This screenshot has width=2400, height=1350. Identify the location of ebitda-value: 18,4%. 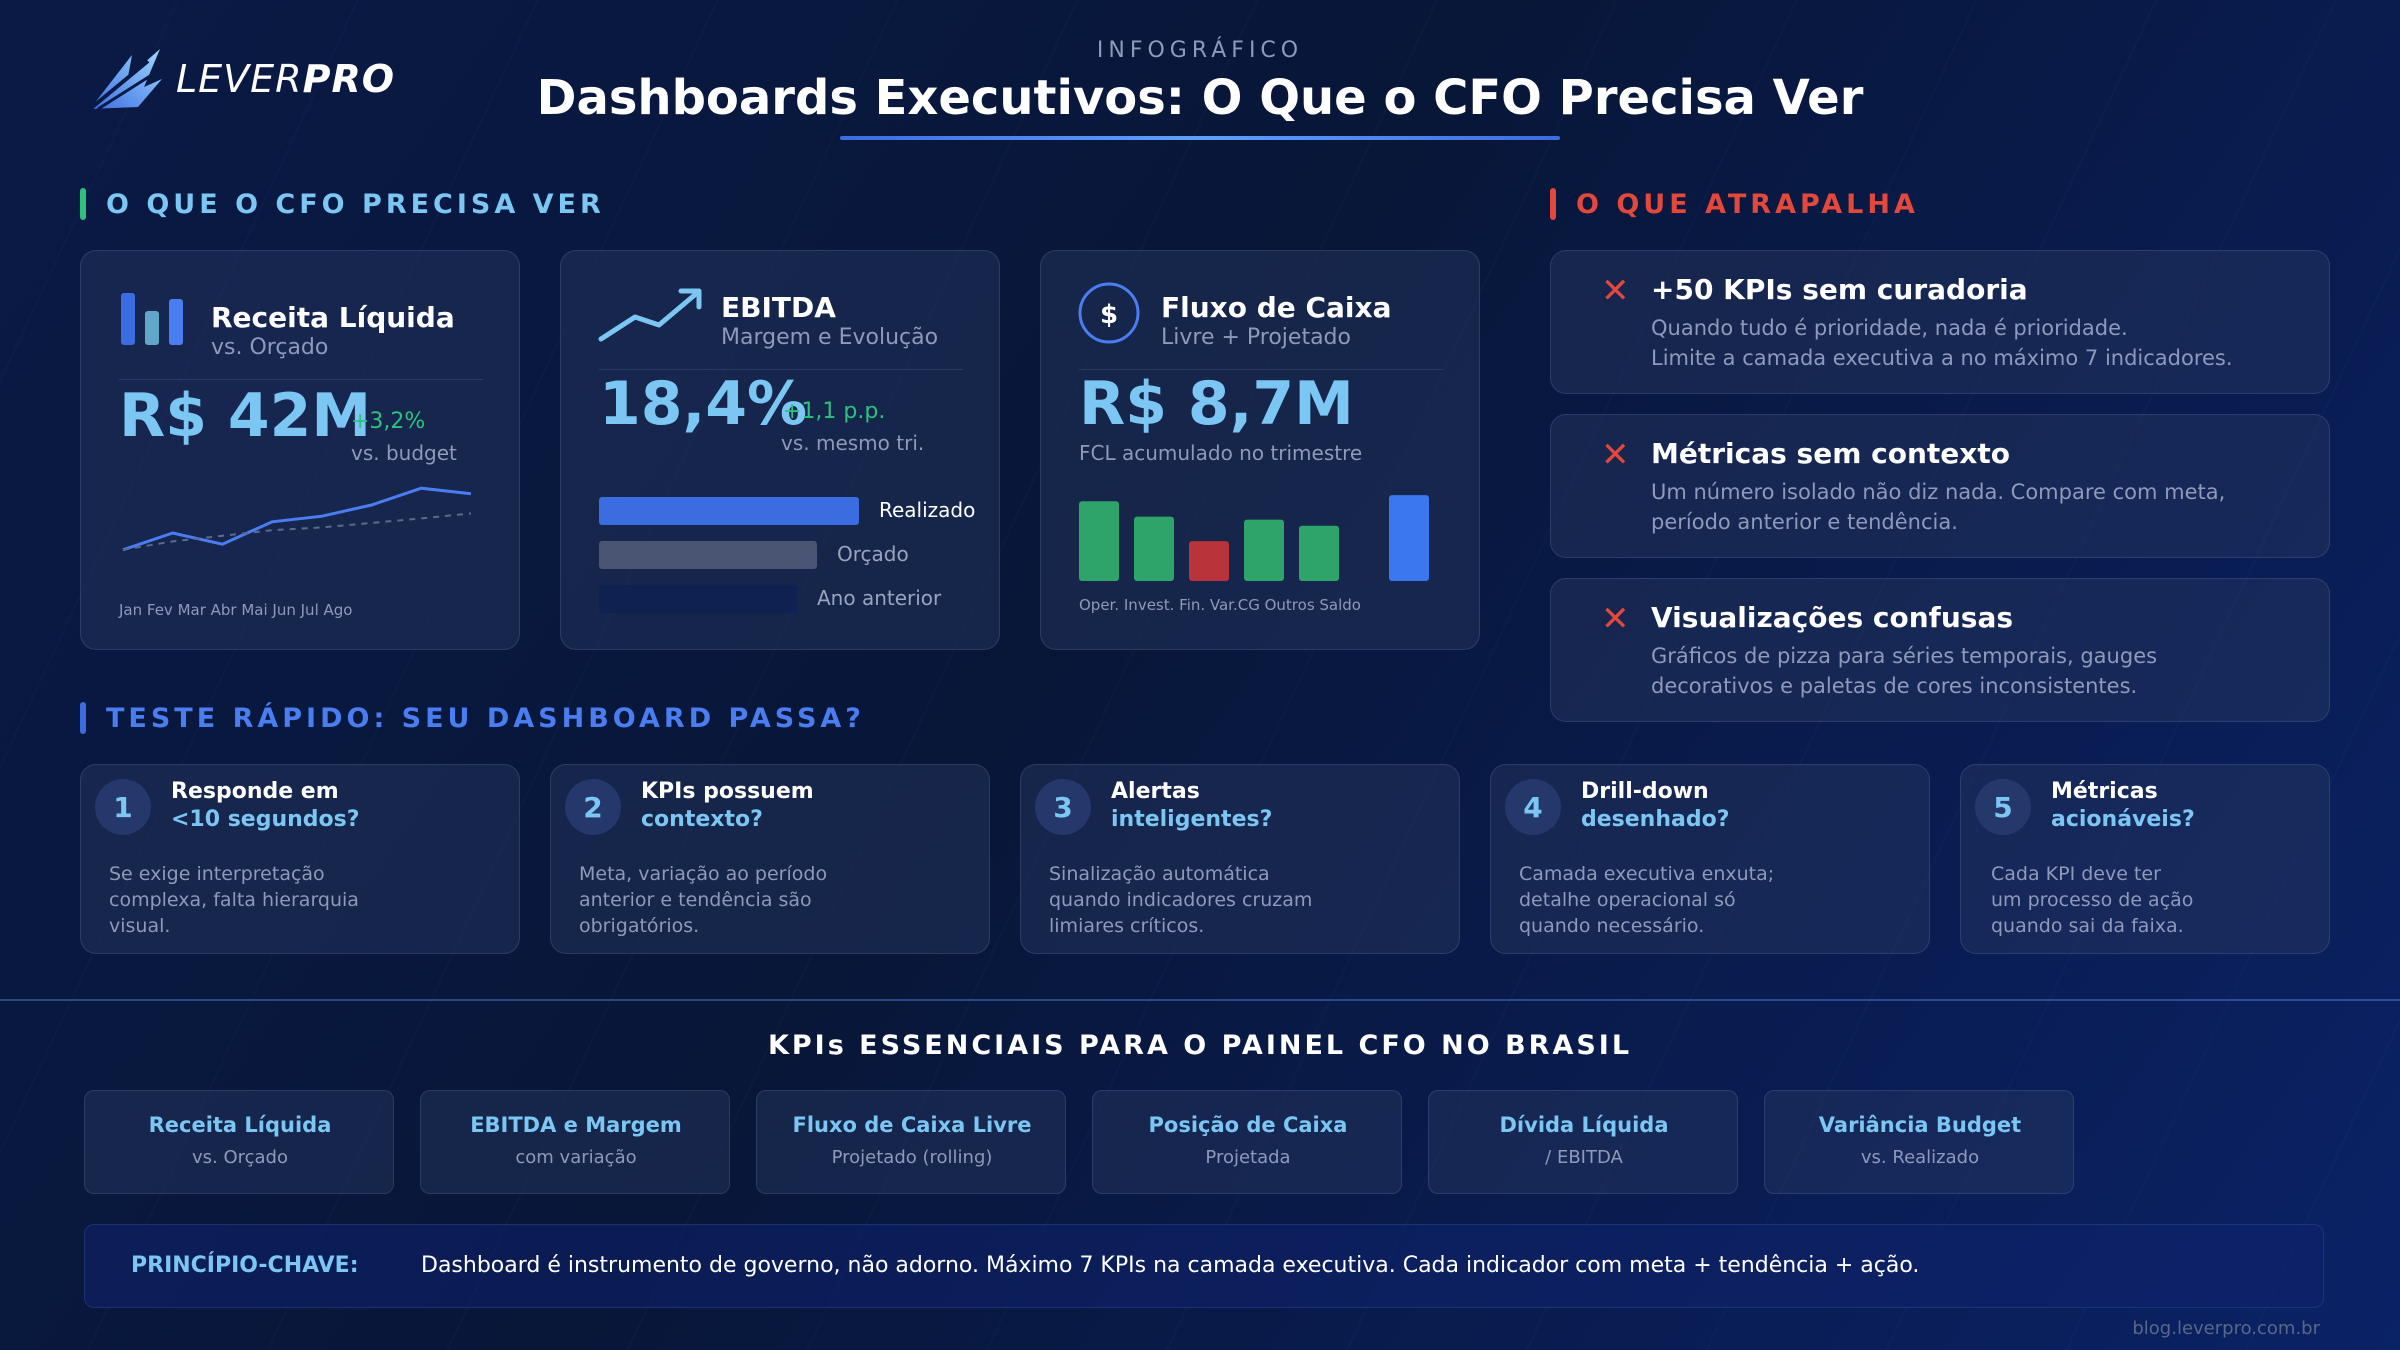
(703, 404).